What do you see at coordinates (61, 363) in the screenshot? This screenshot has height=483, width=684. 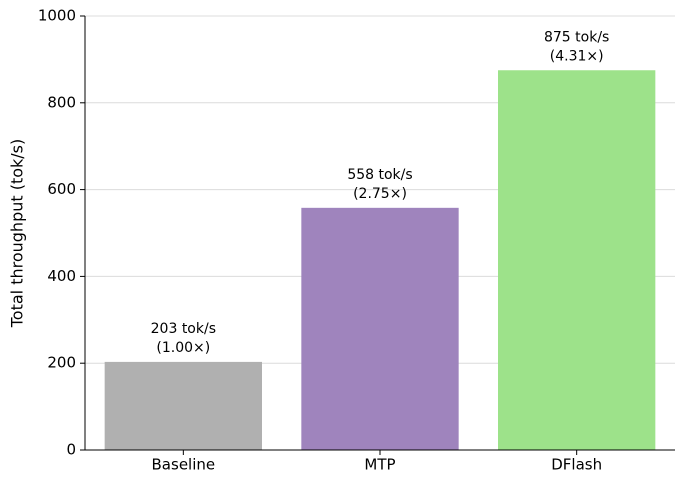 I see `y-tick-label: 200` at bounding box center [61, 363].